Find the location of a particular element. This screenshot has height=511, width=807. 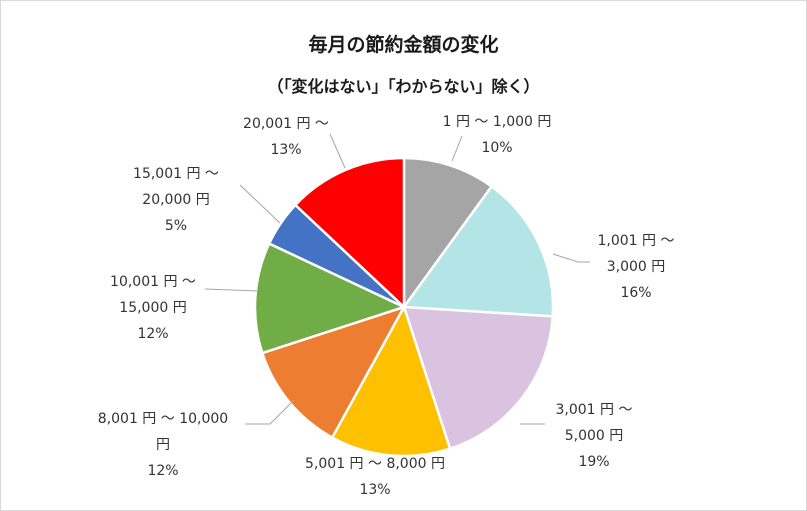

chart-subtitle: （「変化はない」「わからない」除く） is located at coordinates (403, 86).